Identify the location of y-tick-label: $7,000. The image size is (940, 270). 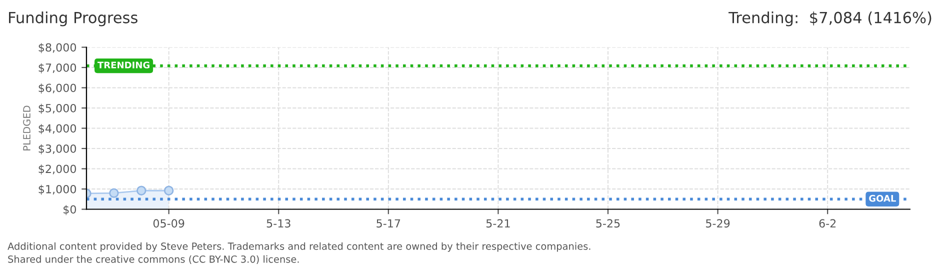
(57, 68).